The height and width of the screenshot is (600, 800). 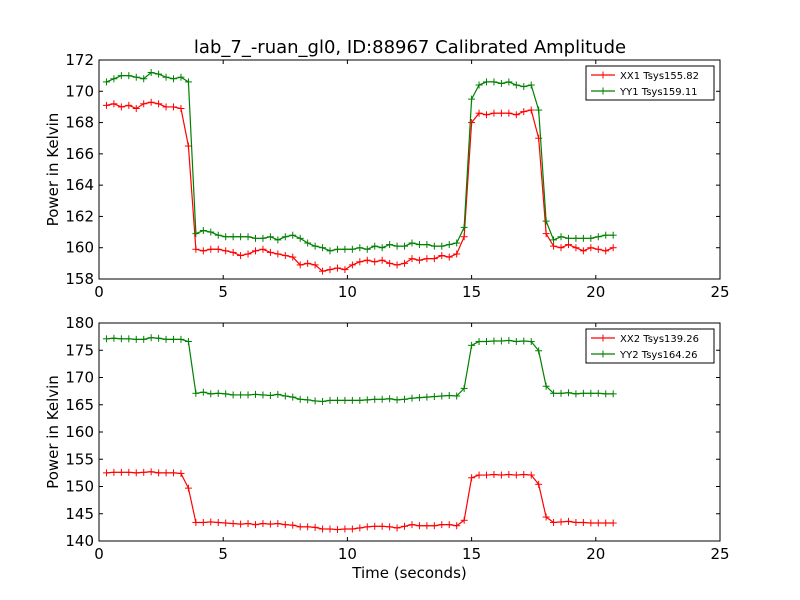 I want to click on y-axis-label: Power in Kelvin, so click(x=53, y=170).